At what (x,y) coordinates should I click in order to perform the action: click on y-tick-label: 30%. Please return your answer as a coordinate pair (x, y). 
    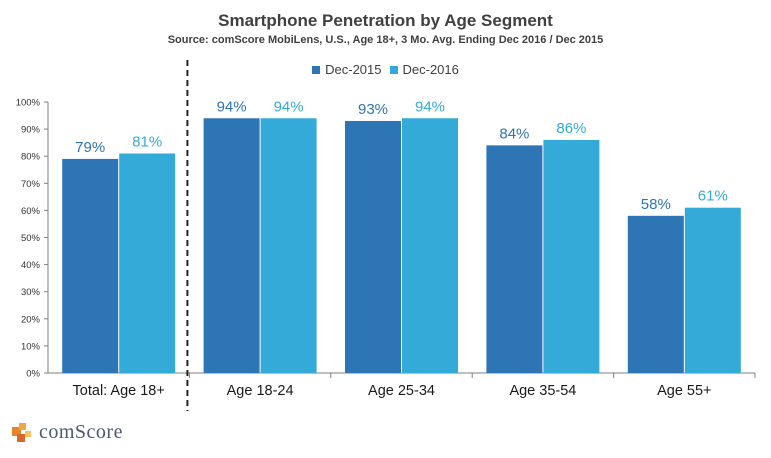
    Looking at the image, I should click on (31, 292).